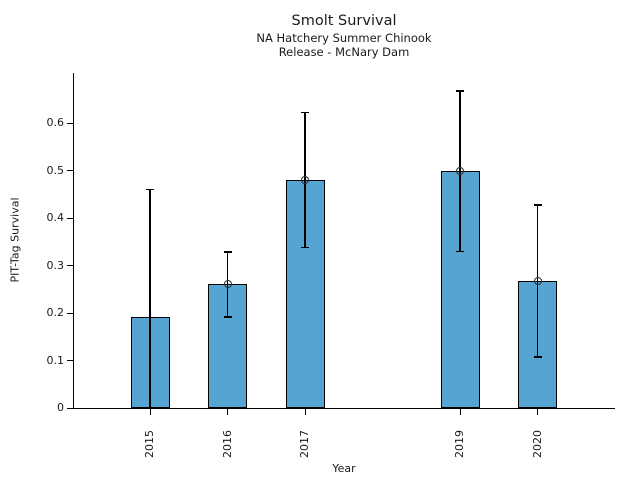 This screenshot has height=480, width=640. I want to click on error-cap-bottom-2016, so click(227, 317).